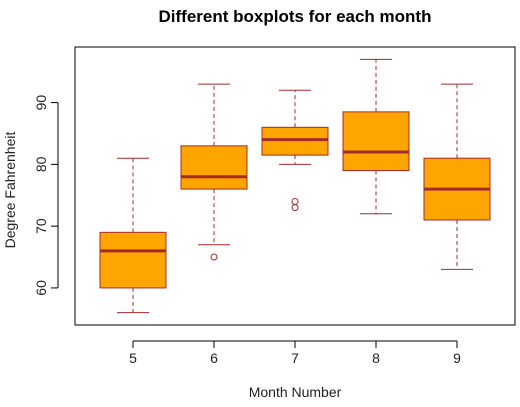 The height and width of the screenshot is (407, 520). Describe the element at coordinates (133, 358) in the screenshot. I see `x-tick-label: 5` at that location.